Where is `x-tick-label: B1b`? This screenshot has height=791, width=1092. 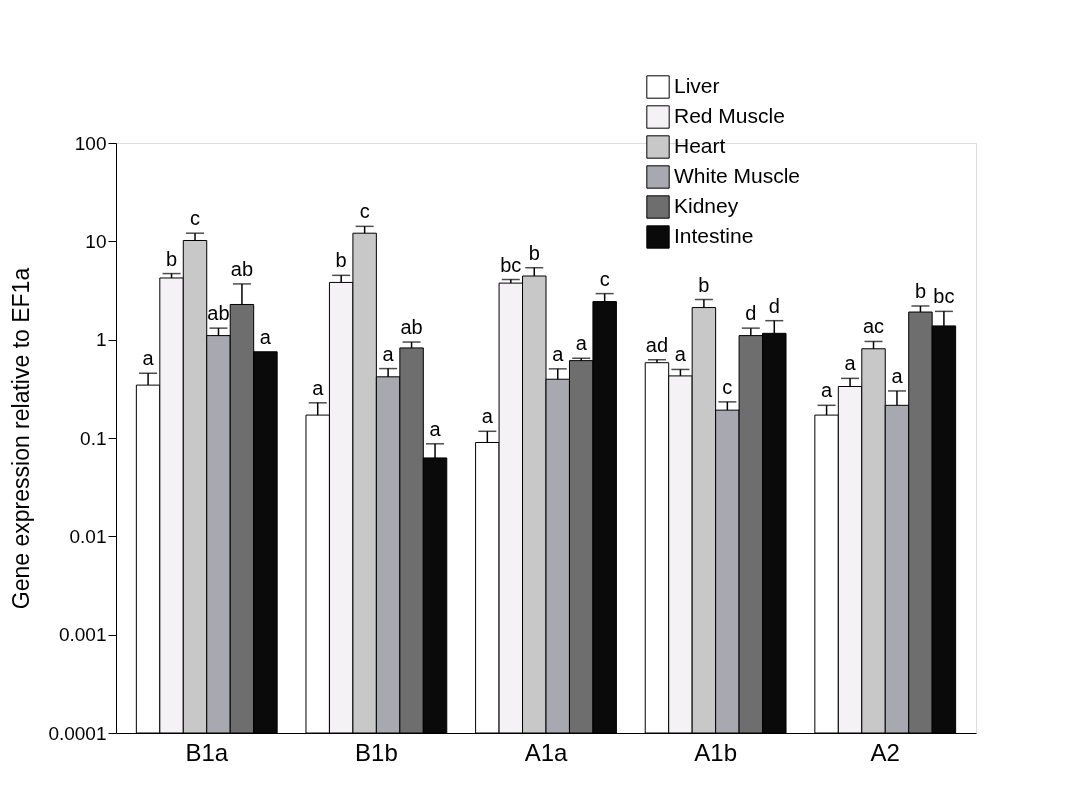 x-tick-label: B1b is located at coordinates (376, 752).